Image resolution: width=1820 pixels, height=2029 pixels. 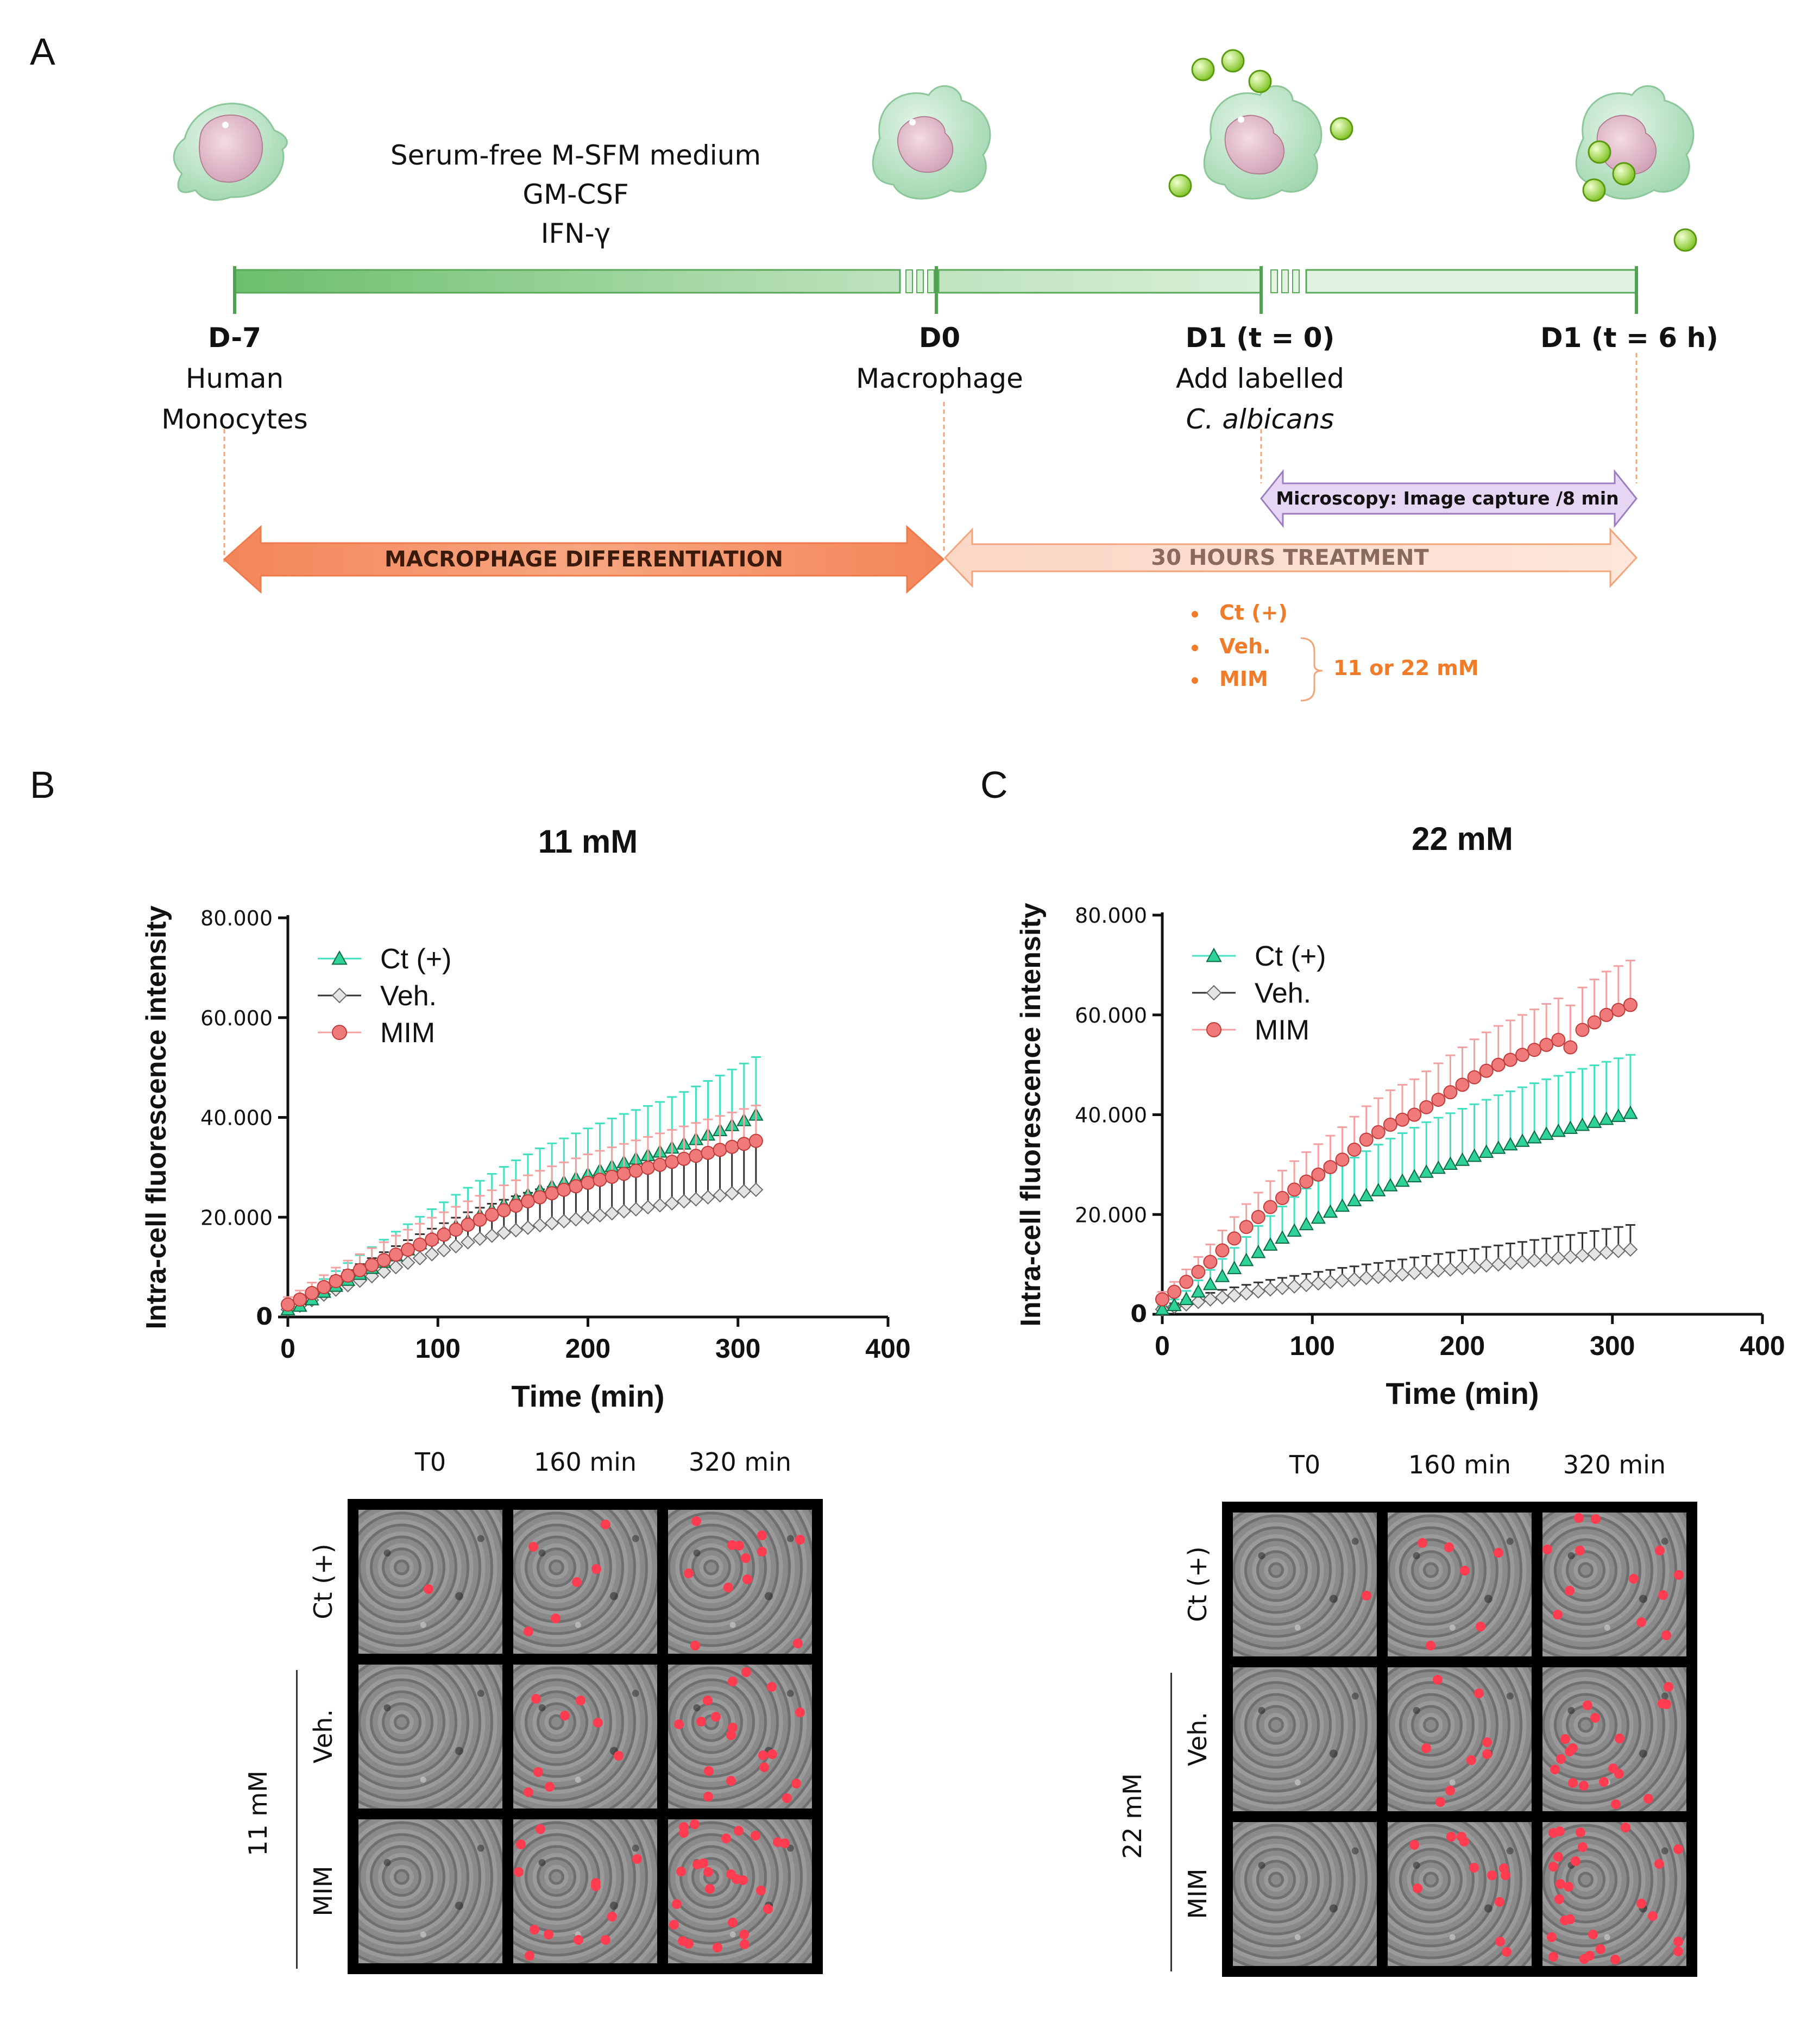 I want to click on y-tick-label: 40.000, so click(x=1111, y=1115).